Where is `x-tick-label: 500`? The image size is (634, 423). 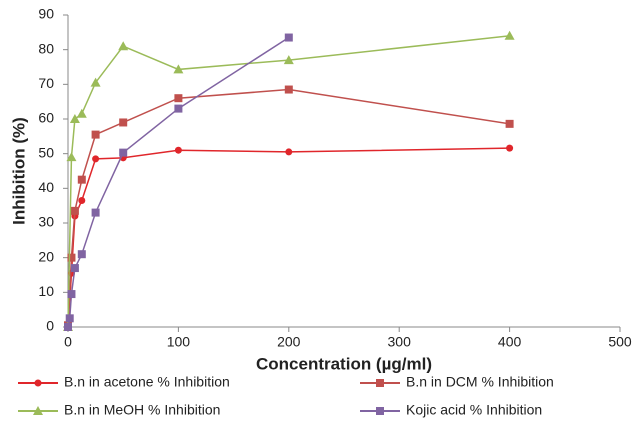 x-tick-label: 500 is located at coordinates (620, 342).